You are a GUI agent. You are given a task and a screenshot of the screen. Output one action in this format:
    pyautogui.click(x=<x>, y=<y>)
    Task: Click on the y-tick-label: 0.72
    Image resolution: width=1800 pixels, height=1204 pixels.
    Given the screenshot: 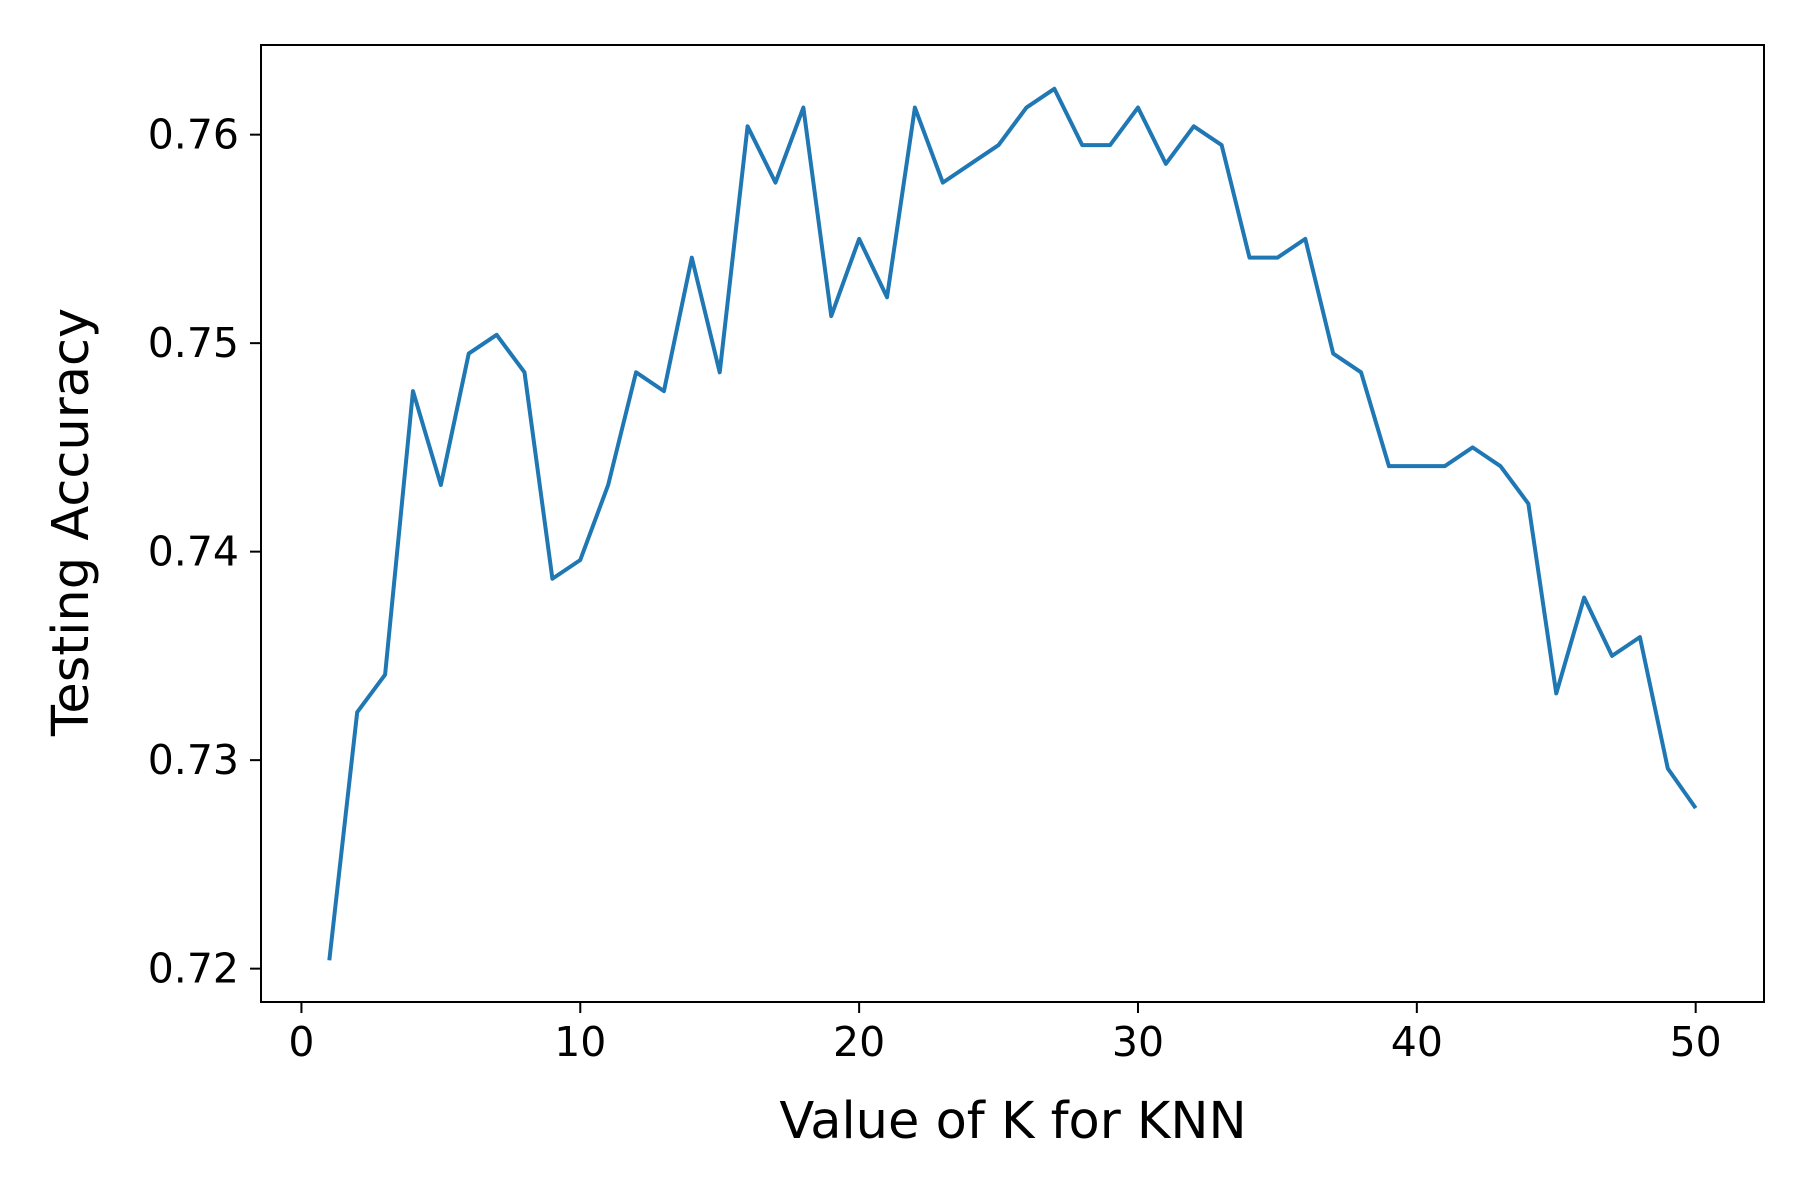 What is the action you would take?
    pyautogui.click(x=193, y=969)
    